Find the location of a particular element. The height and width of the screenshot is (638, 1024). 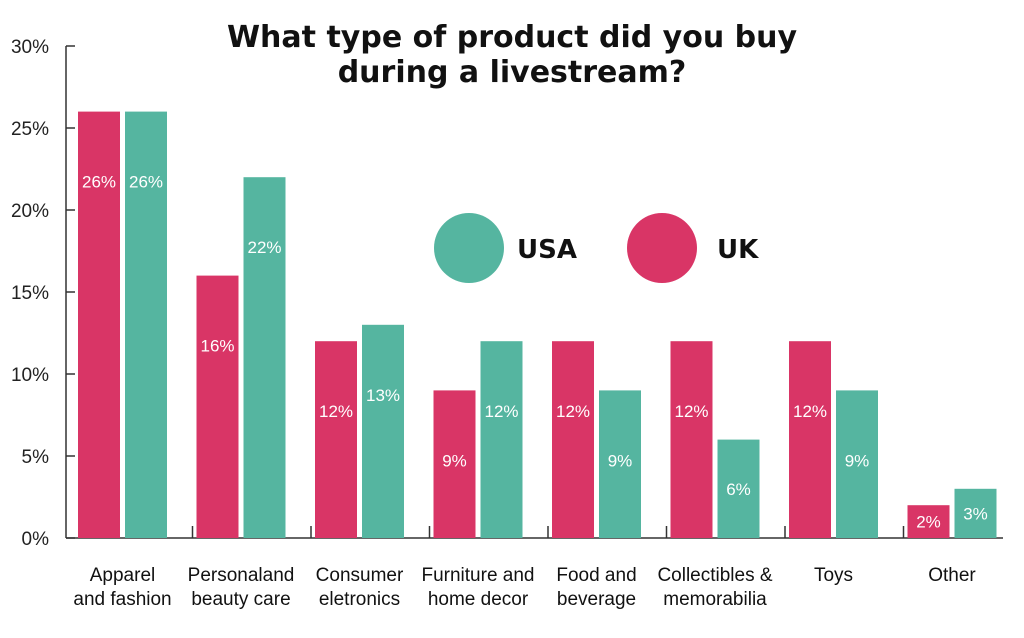

y-tick-label: 25% is located at coordinates (30, 129).